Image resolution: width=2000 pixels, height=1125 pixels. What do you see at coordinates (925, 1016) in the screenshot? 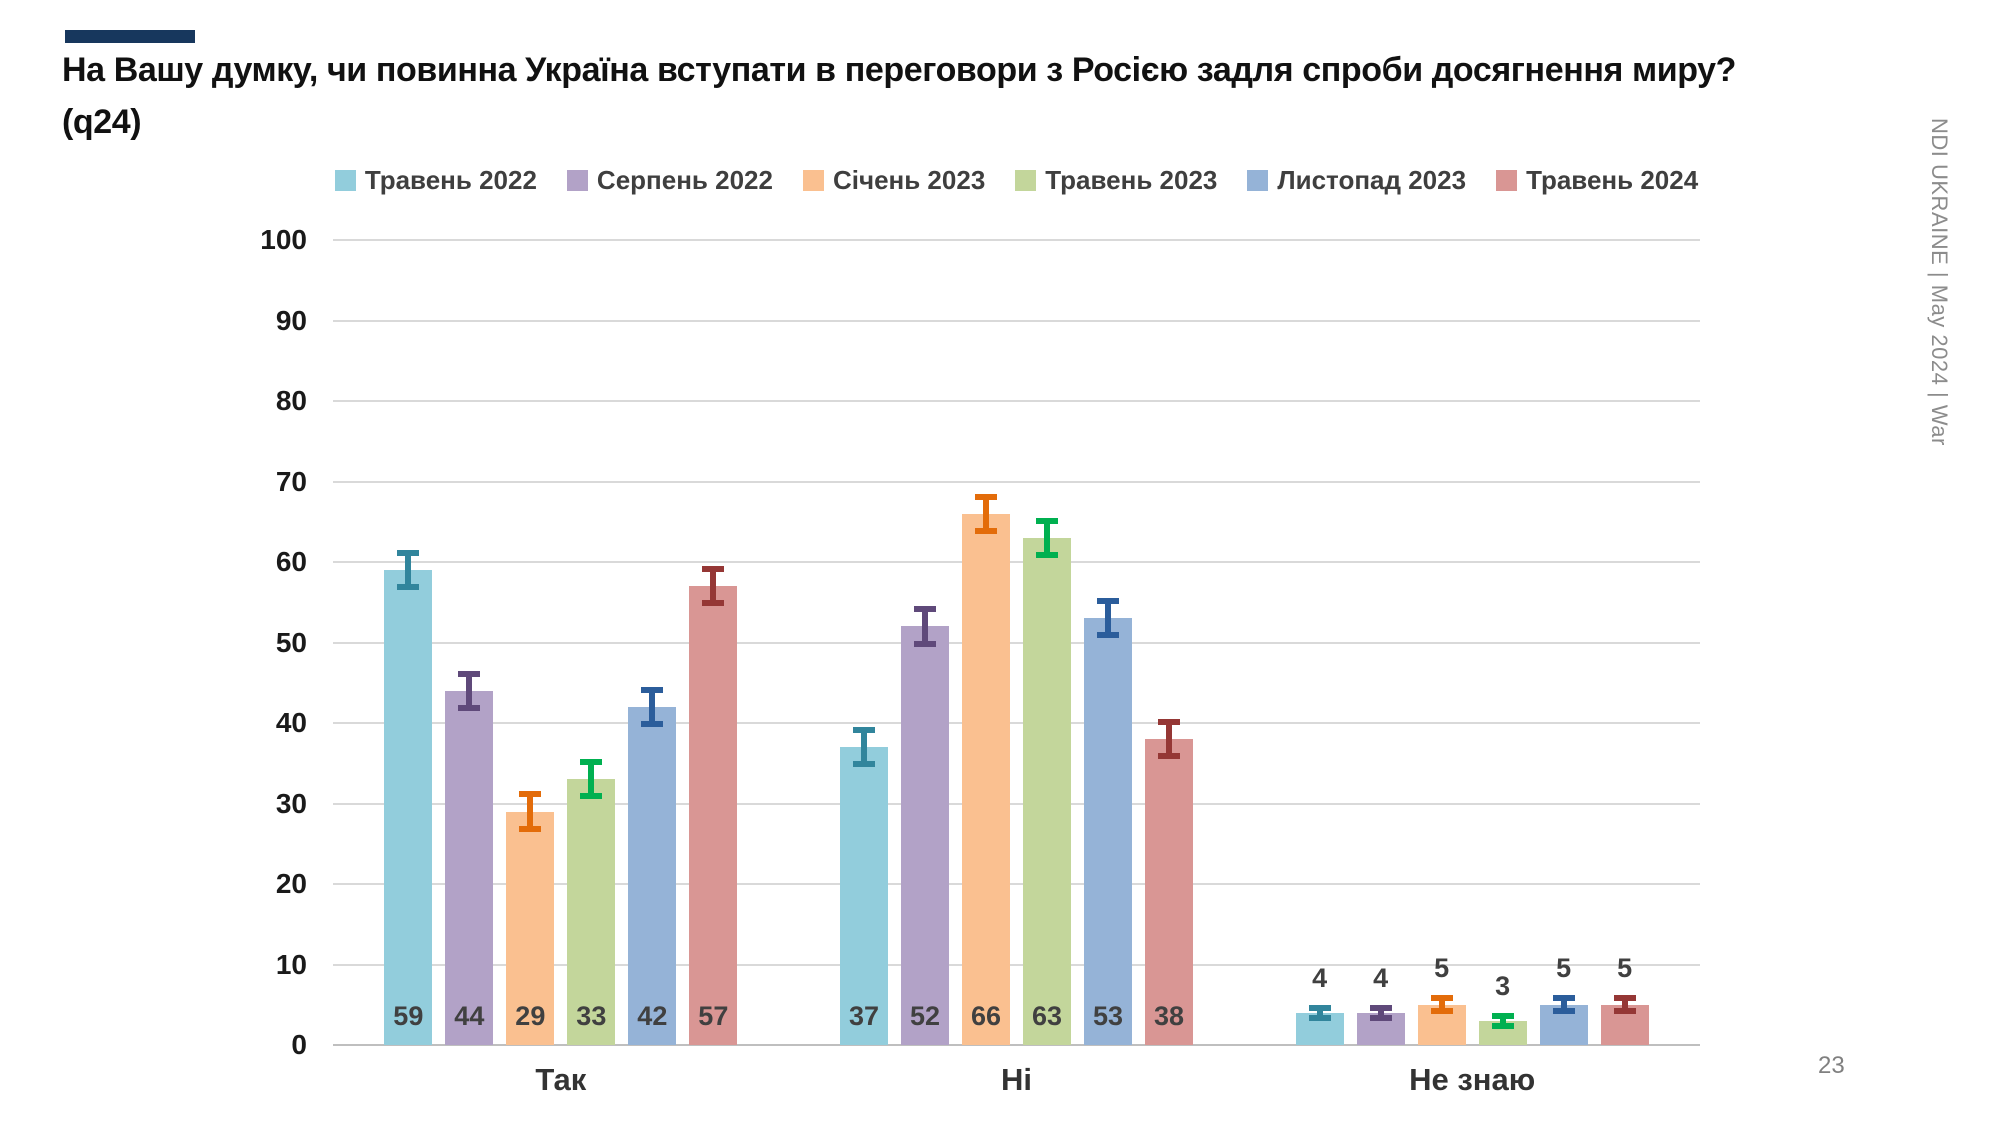
I see `bar-value-label: 52` at bounding box center [925, 1016].